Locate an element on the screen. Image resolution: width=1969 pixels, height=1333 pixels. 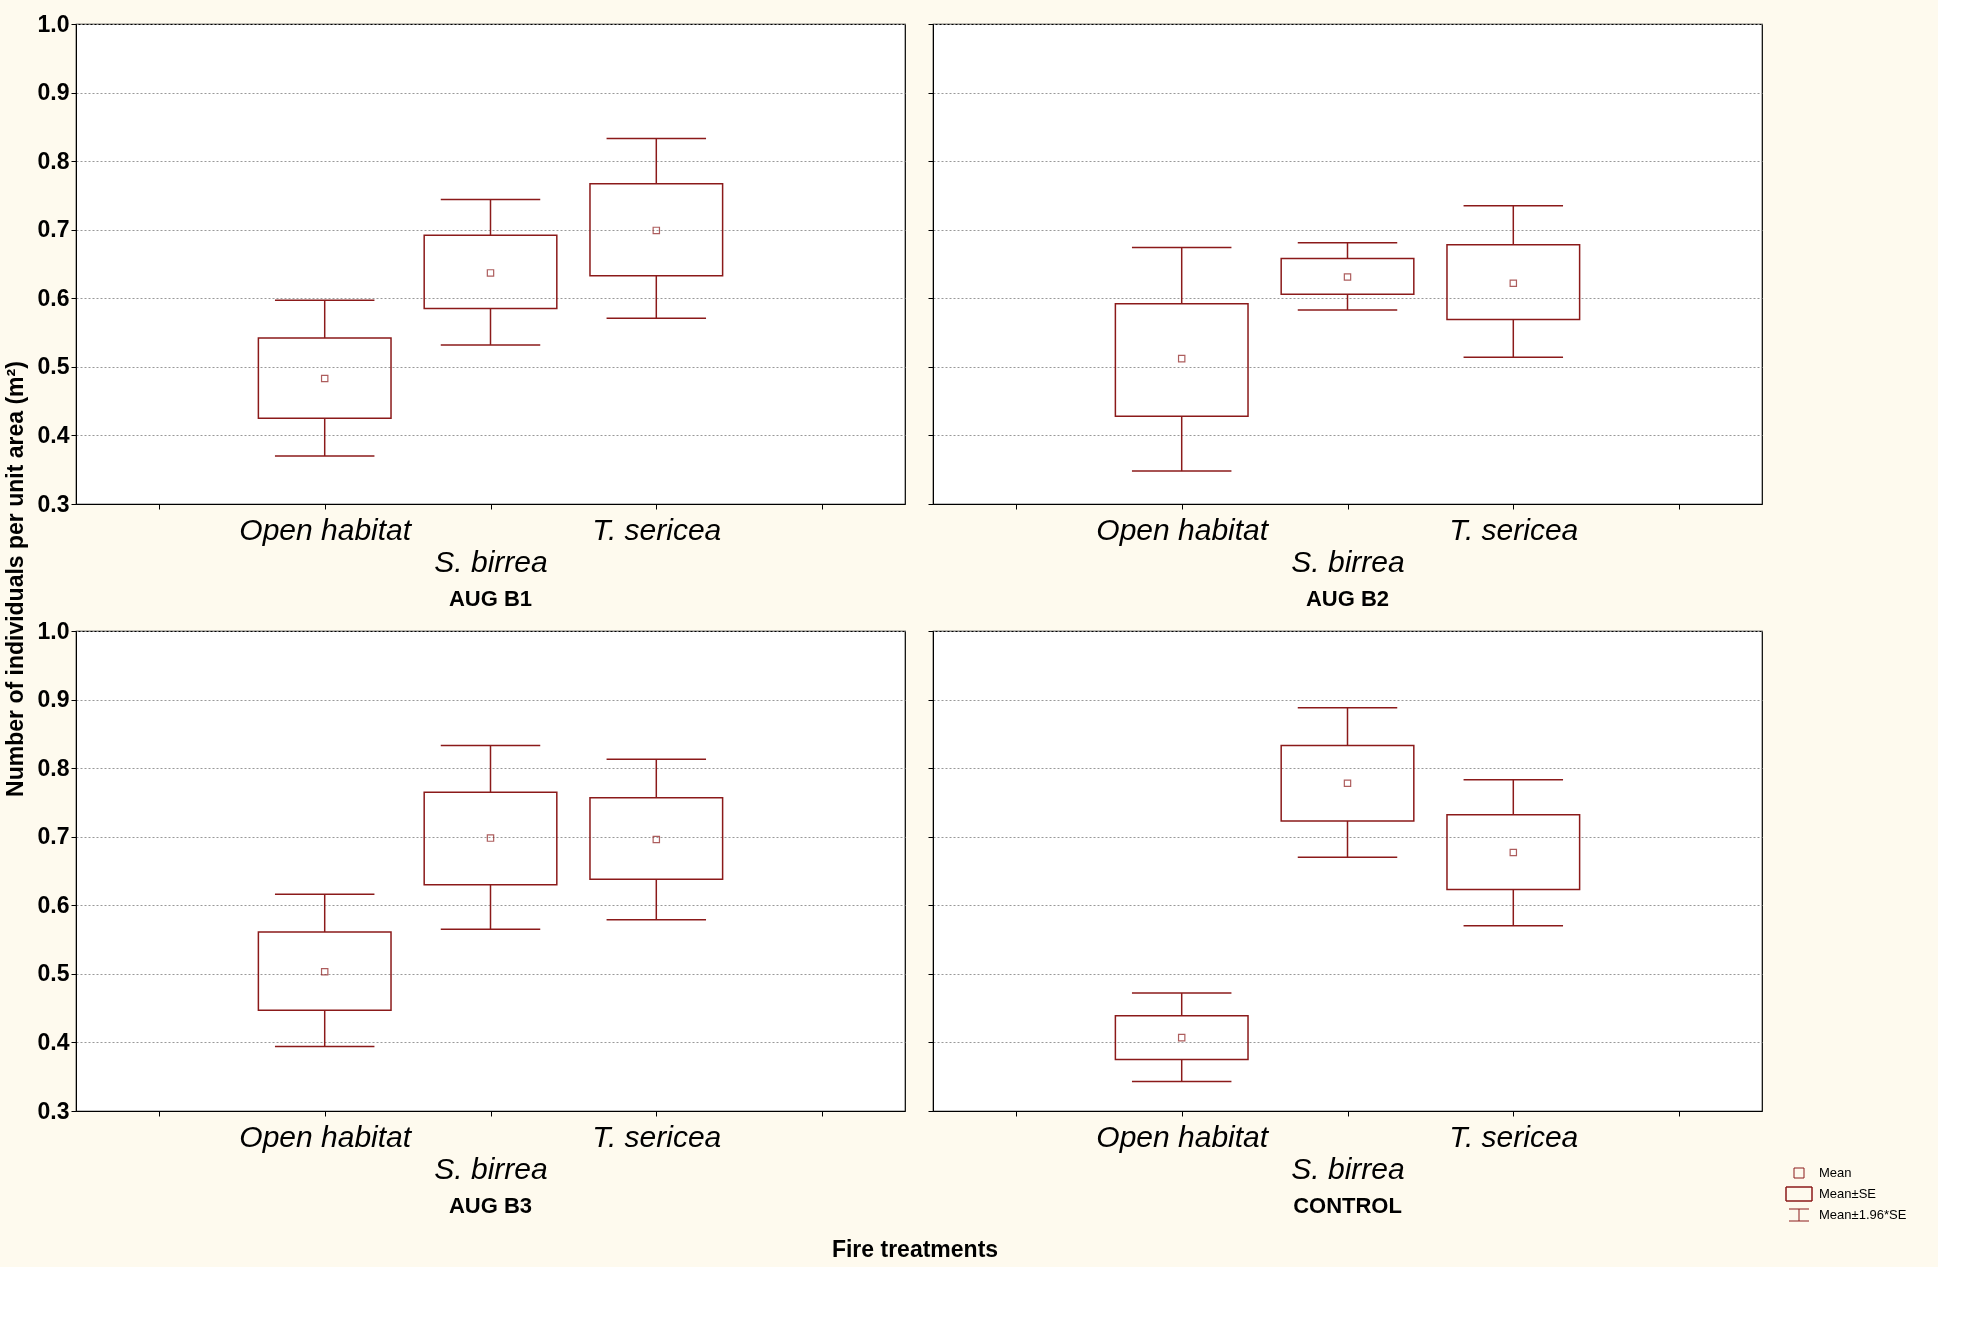
x-axis-title: Fire treatments is located at coordinates (915, 1249).